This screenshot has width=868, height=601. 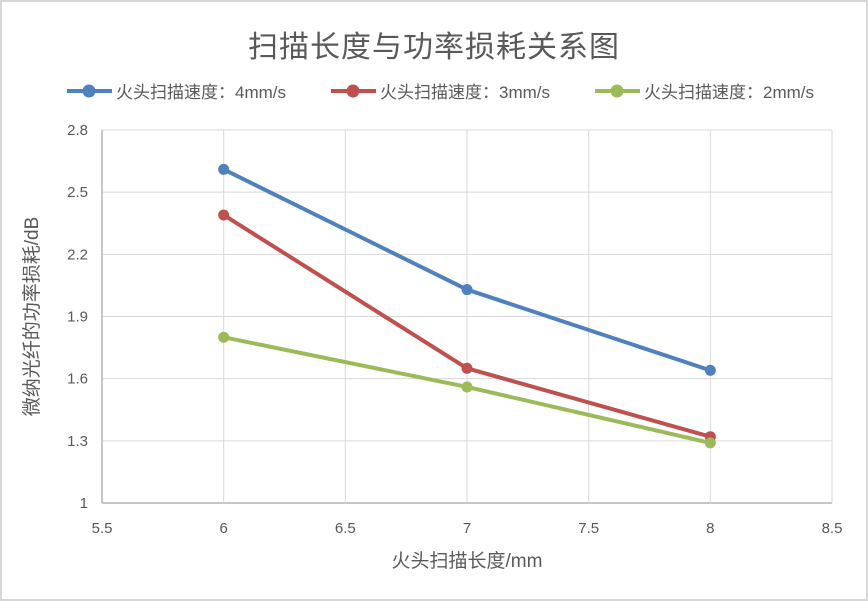 What do you see at coordinates (434, 47) in the screenshot?
I see `chart-title: 扫描长度与功率损耗关系图` at bounding box center [434, 47].